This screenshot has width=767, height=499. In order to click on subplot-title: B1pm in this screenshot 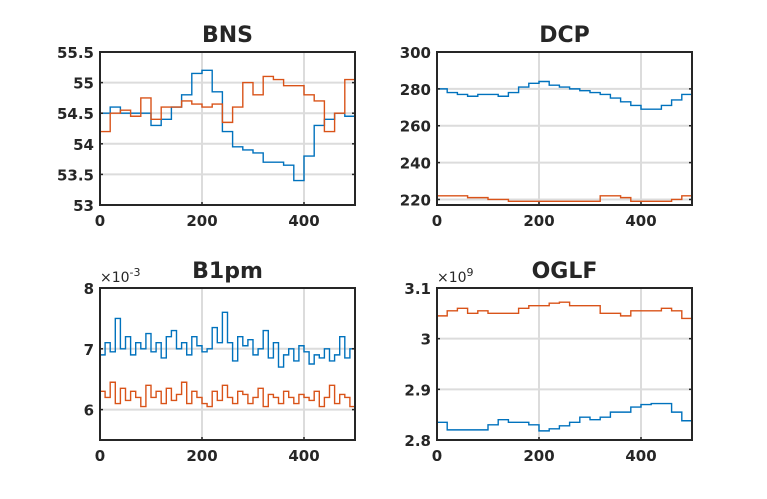, I will do `click(227, 271)`.